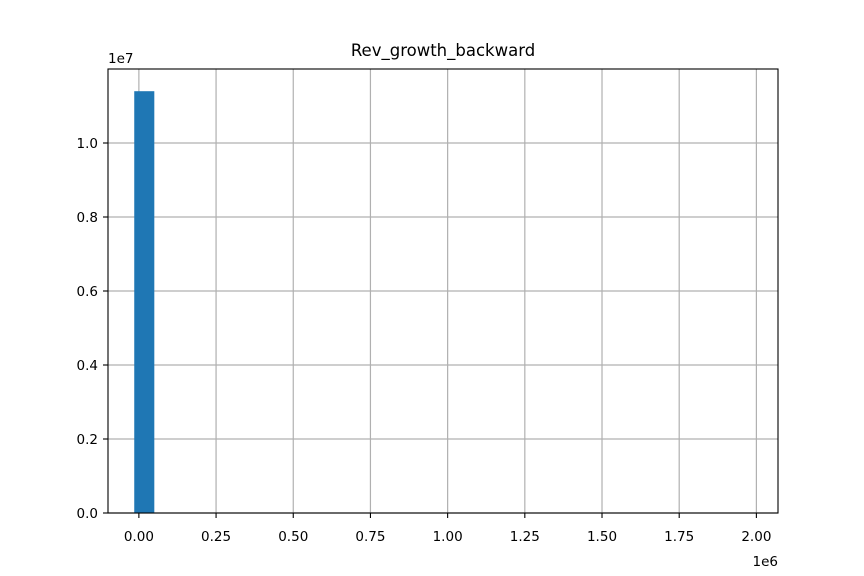  Describe the element at coordinates (756, 537) in the screenshot. I see `x-tick-label: 2.00` at that location.